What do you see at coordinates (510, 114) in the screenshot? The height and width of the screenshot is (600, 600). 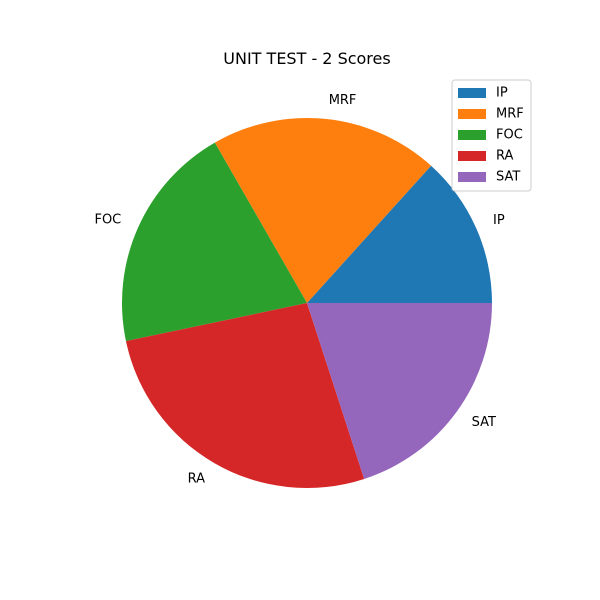 I see `legend-label-mrf: MRF` at bounding box center [510, 114].